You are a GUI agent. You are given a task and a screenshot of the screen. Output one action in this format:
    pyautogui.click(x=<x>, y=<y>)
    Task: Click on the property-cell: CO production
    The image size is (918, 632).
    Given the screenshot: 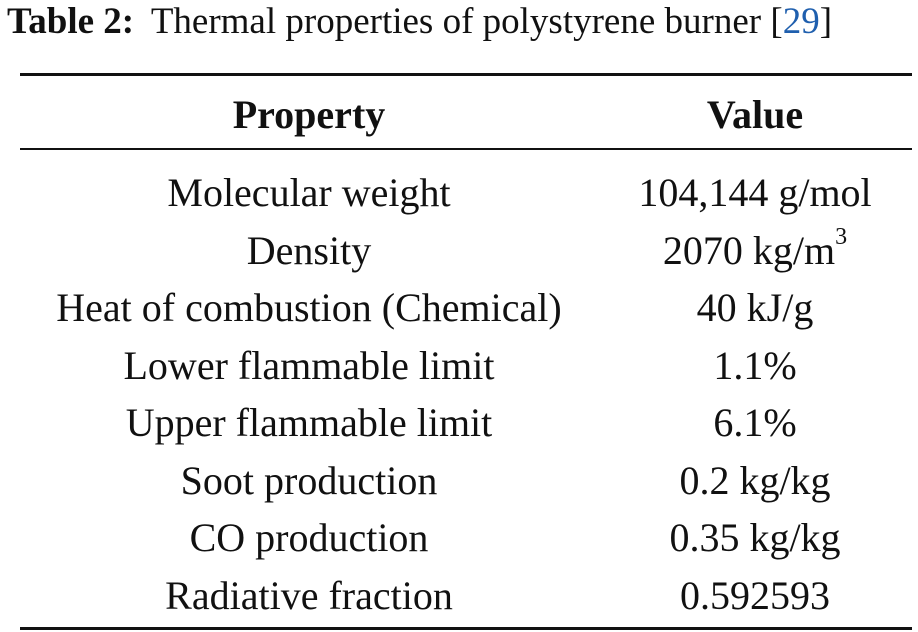 What is the action you would take?
    pyautogui.click(x=309, y=537)
    